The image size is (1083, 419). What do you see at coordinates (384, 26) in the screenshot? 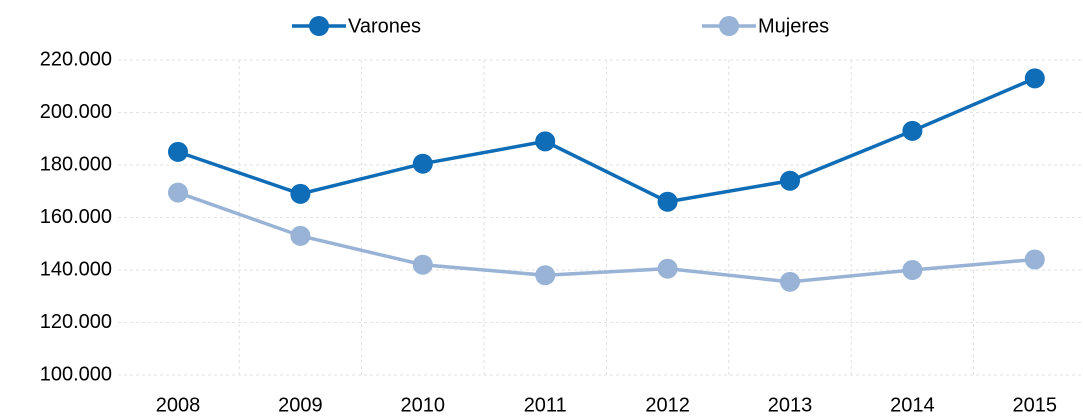
I see `legend-label: Varones` at bounding box center [384, 26].